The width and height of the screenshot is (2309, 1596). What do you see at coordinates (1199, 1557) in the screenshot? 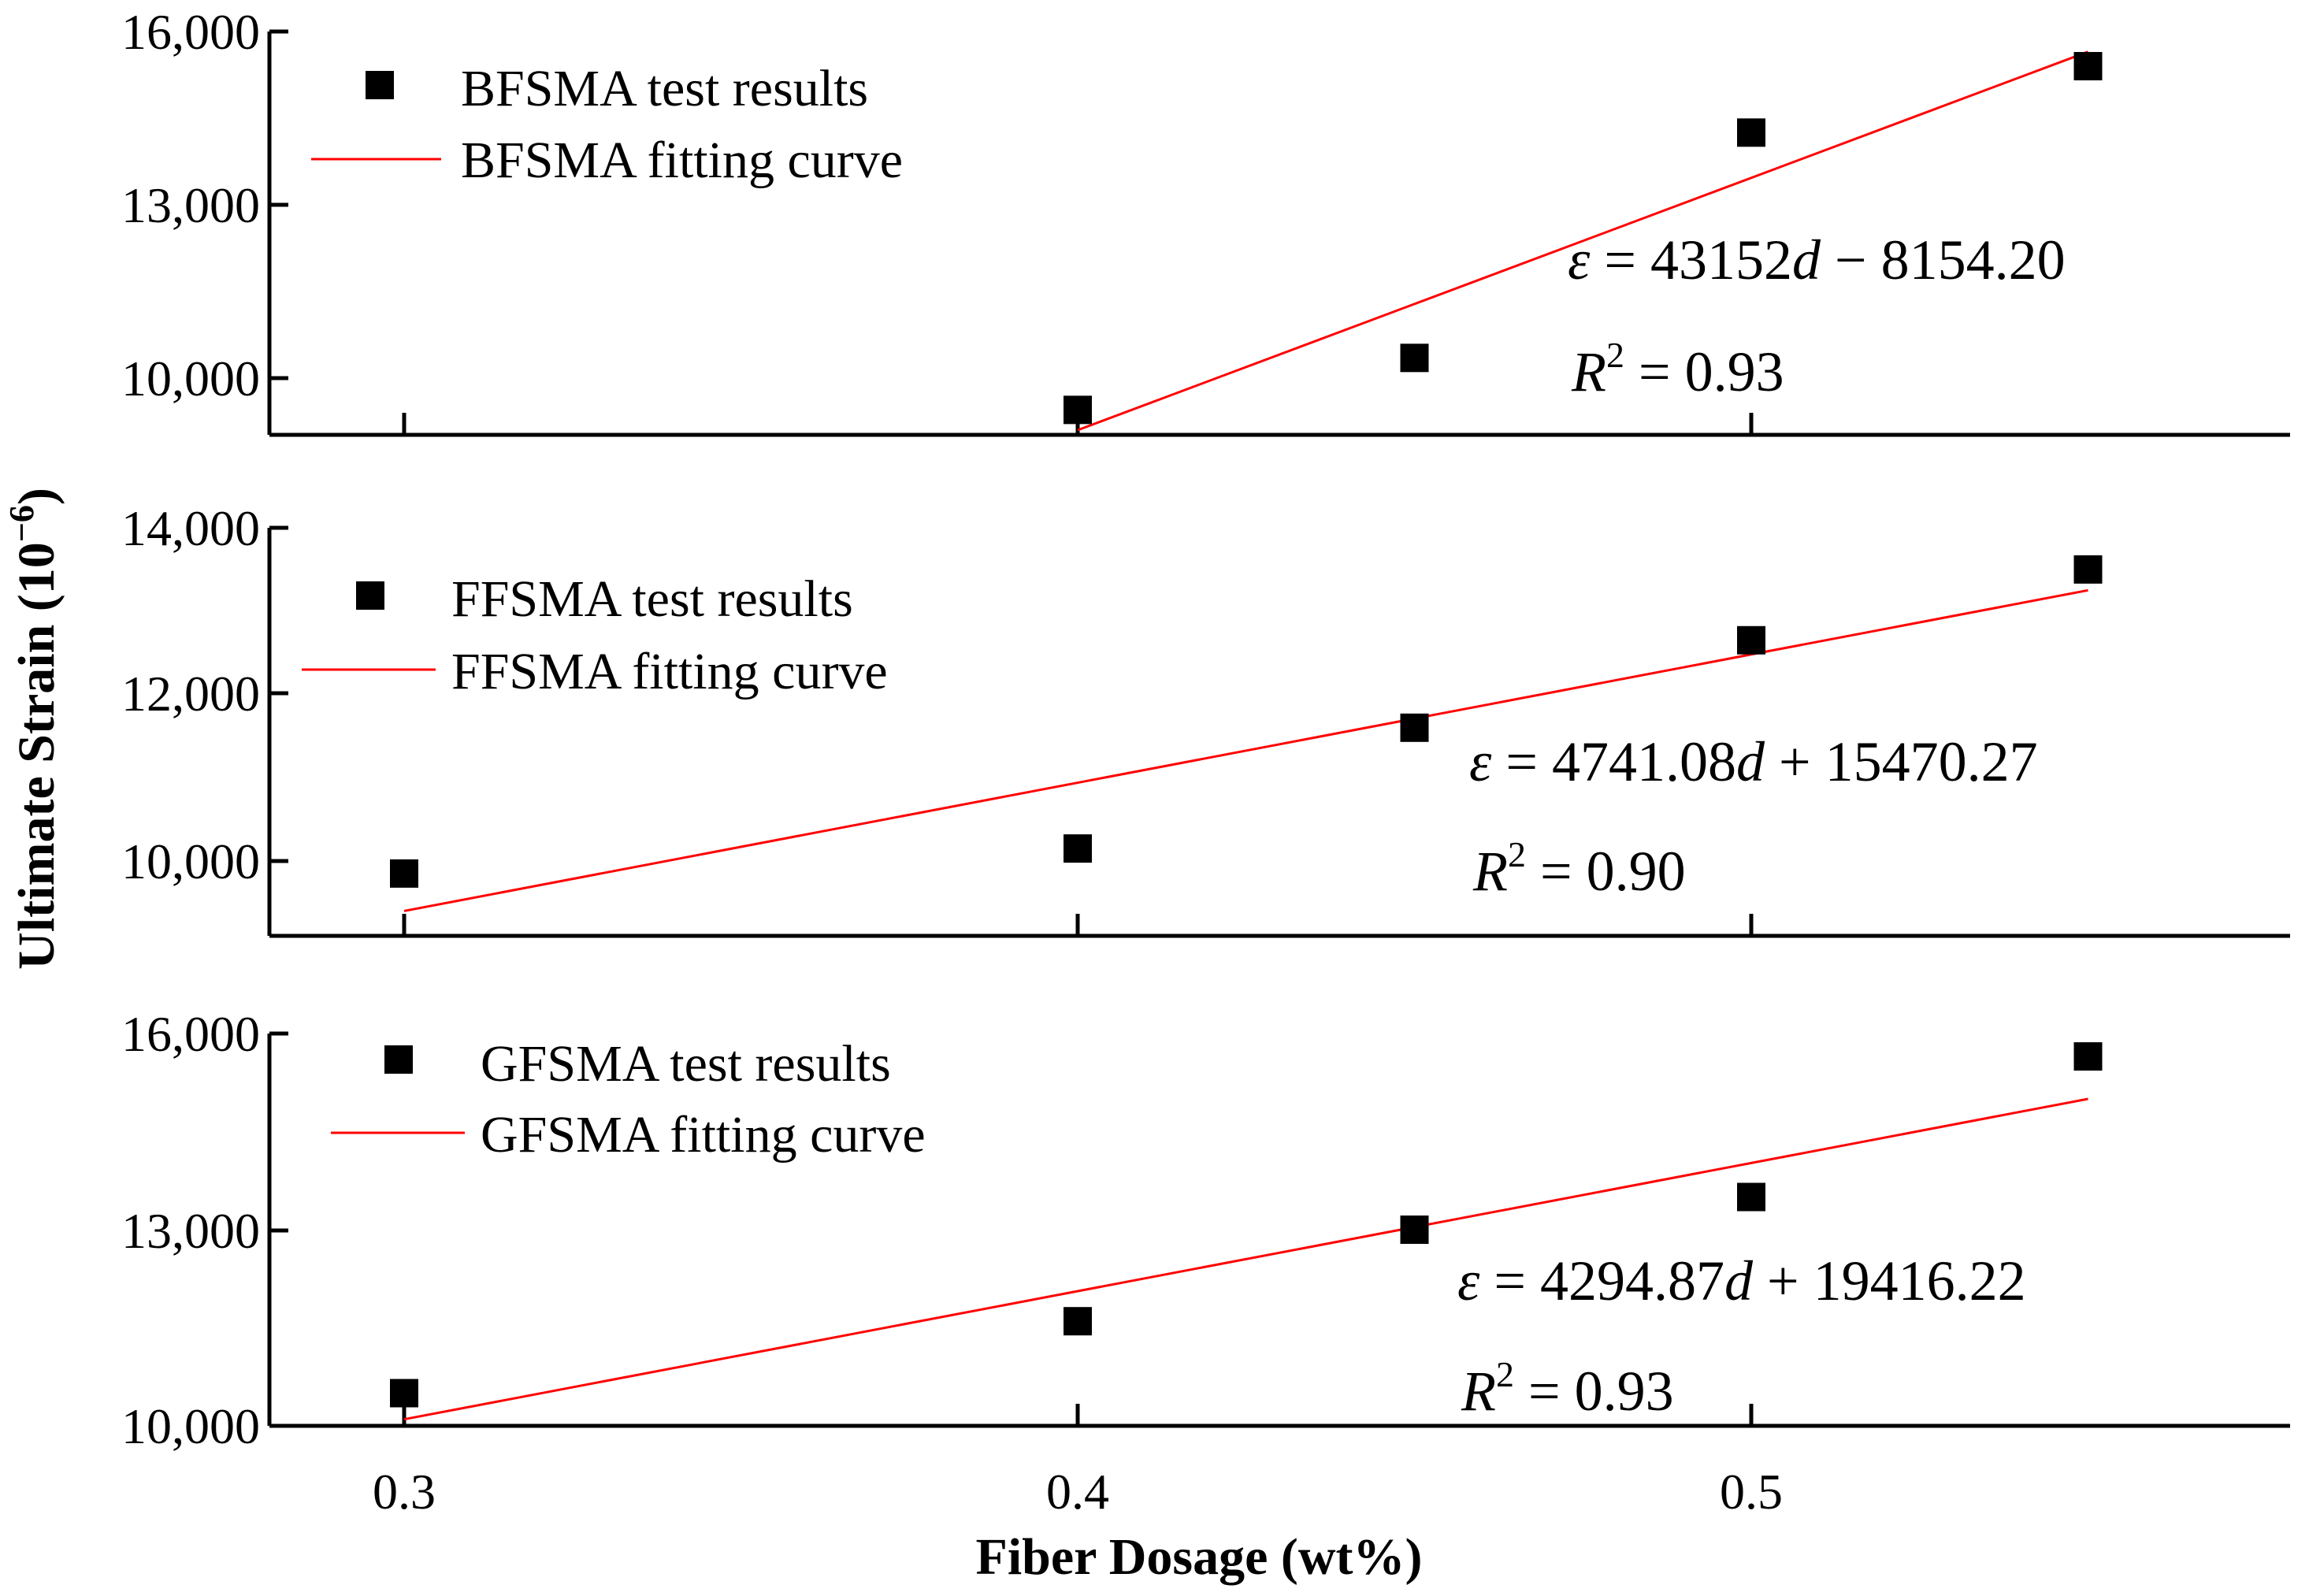
I see `x-axis-title: Fiber Dosage (wt%)` at bounding box center [1199, 1557].